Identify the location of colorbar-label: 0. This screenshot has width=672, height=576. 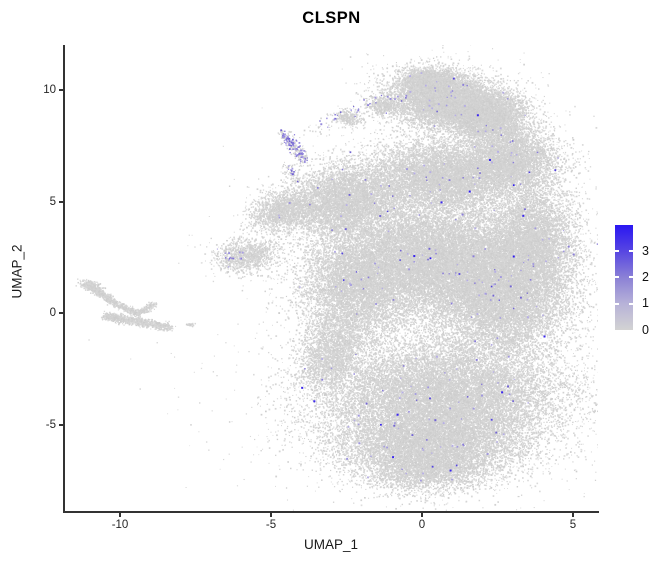
(645, 330).